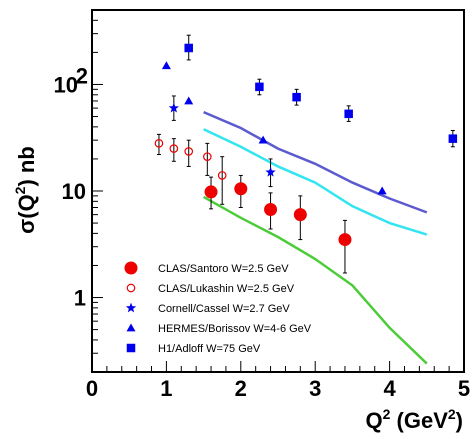 Image resolution: width=473 pixels, height=439 pixels. I want to click on x-tick-label: 4, so click(389, 388).